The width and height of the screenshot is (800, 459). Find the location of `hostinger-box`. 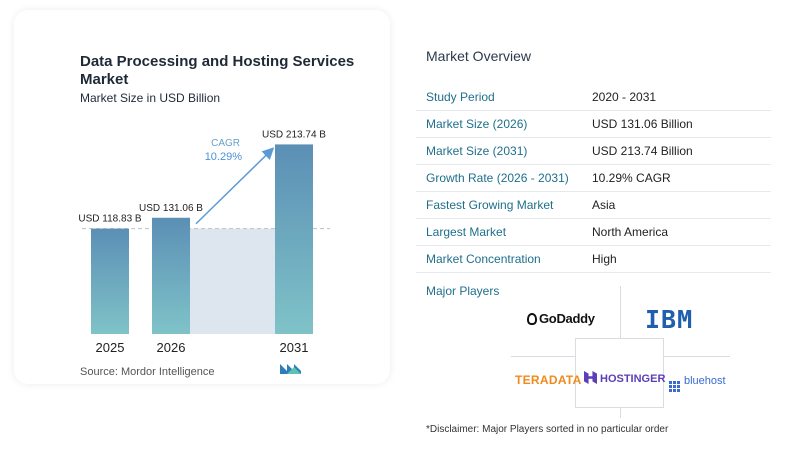

hostinger-box is located at coordinates (619, 373).